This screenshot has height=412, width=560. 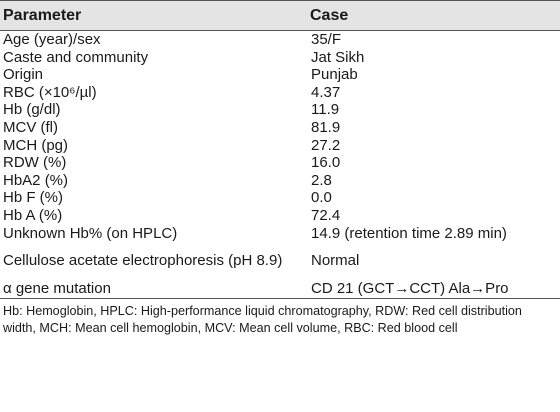 What do you see at coordinates (326, 127) in the screenshot?
I see `value-cell: 81.9` at bounding box center [326, 127].